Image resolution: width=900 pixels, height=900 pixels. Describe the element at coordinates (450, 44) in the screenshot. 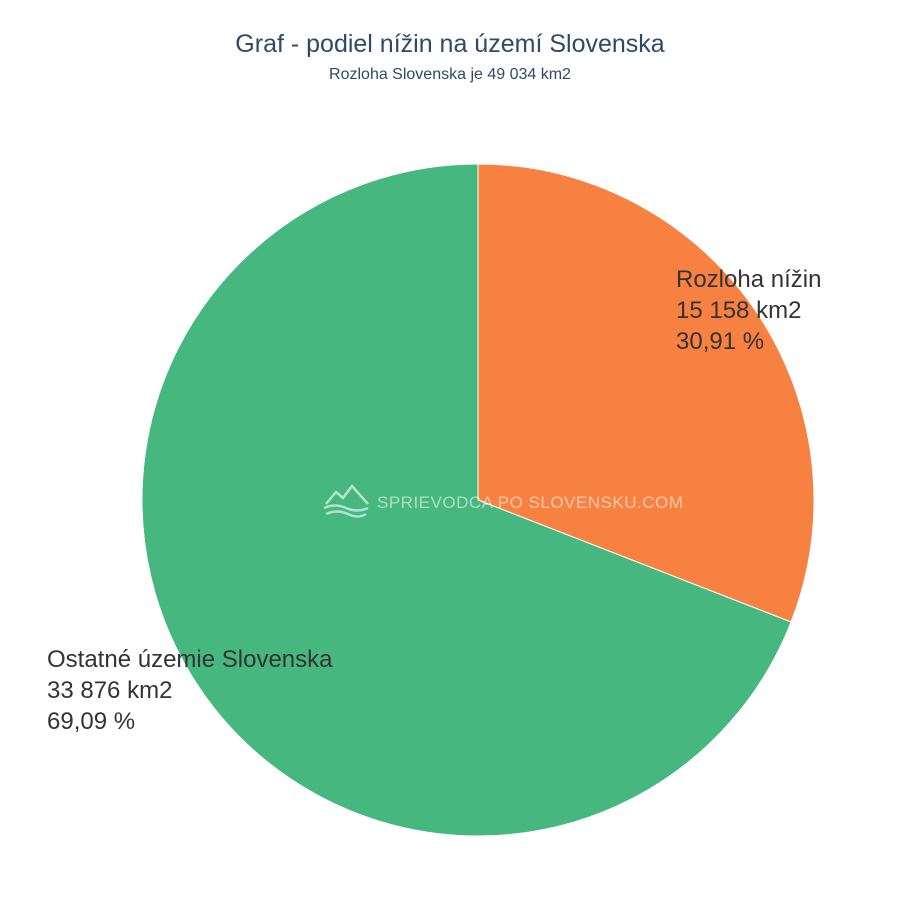

I see `chart-title: Graf - podiel nížin na území Slovenska` at that location.